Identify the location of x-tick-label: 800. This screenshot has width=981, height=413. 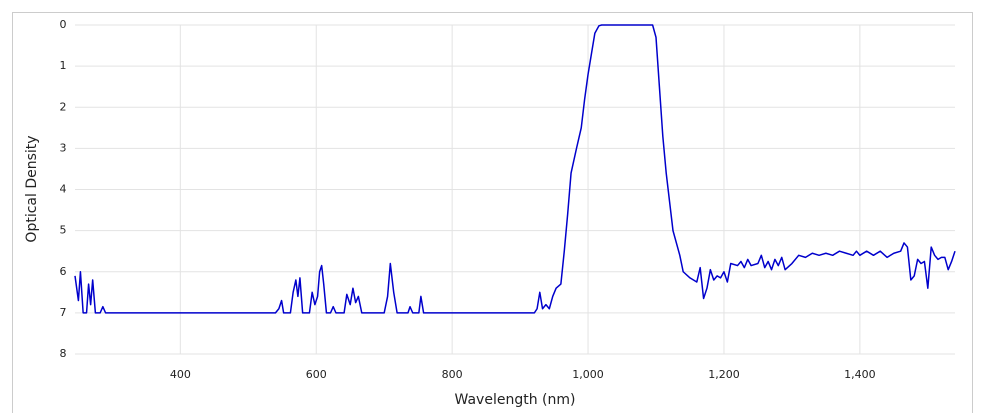
(452, 374).